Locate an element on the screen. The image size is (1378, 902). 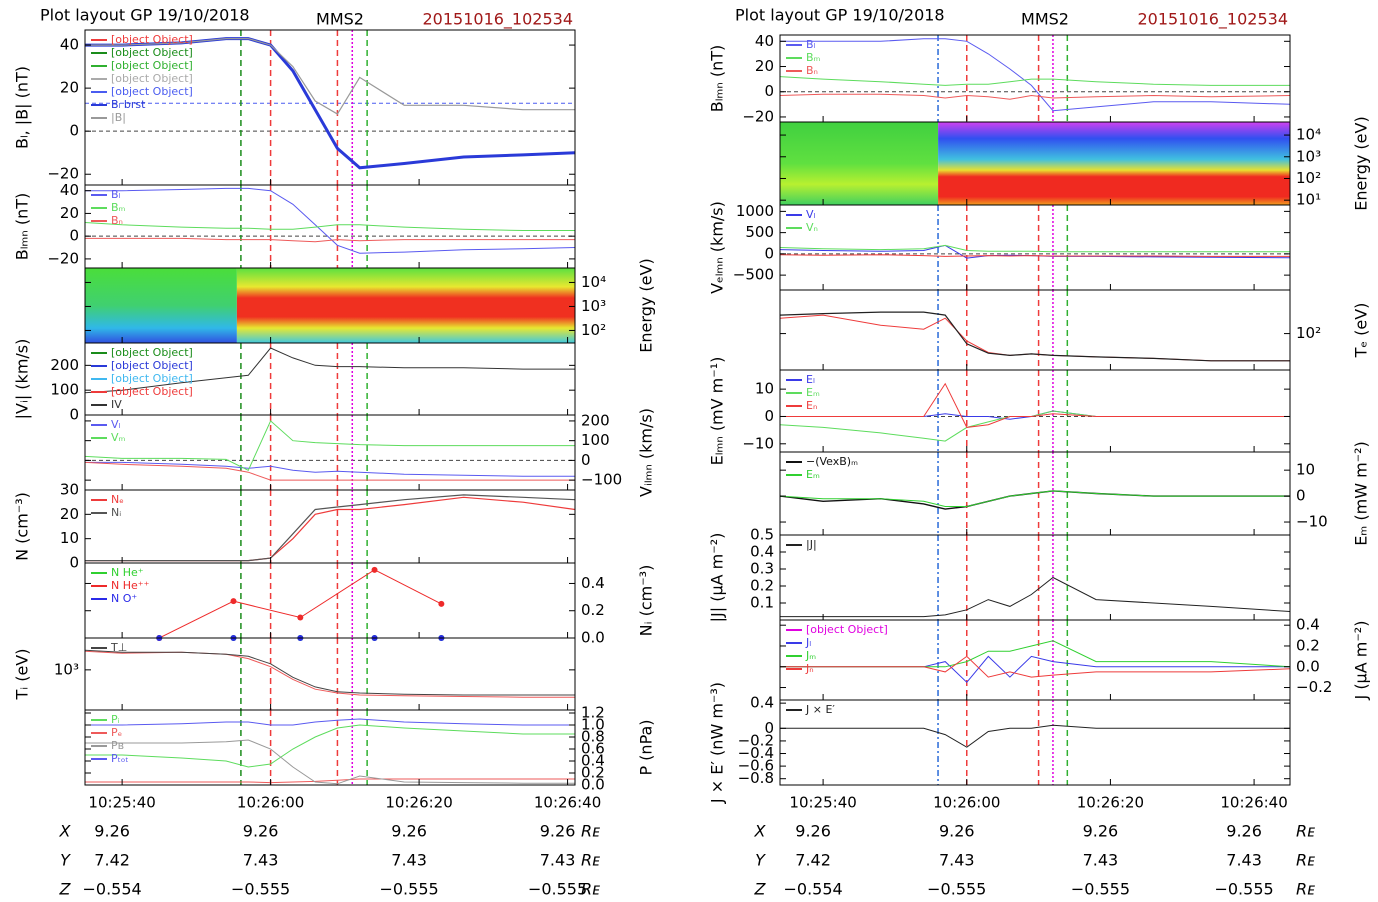
y-tick-label: 10⁴ is located at coordinates (593, 282).